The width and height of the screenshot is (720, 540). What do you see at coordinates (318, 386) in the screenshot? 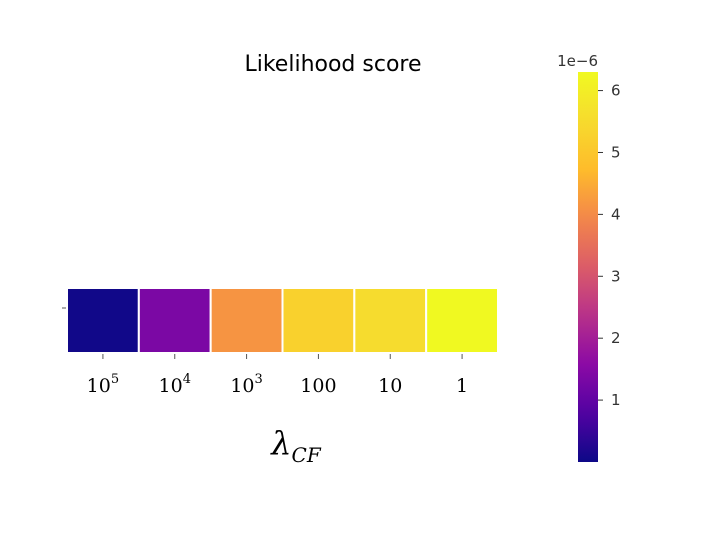
I see `x-tick-label: 100` at bounding box center [318, 386].